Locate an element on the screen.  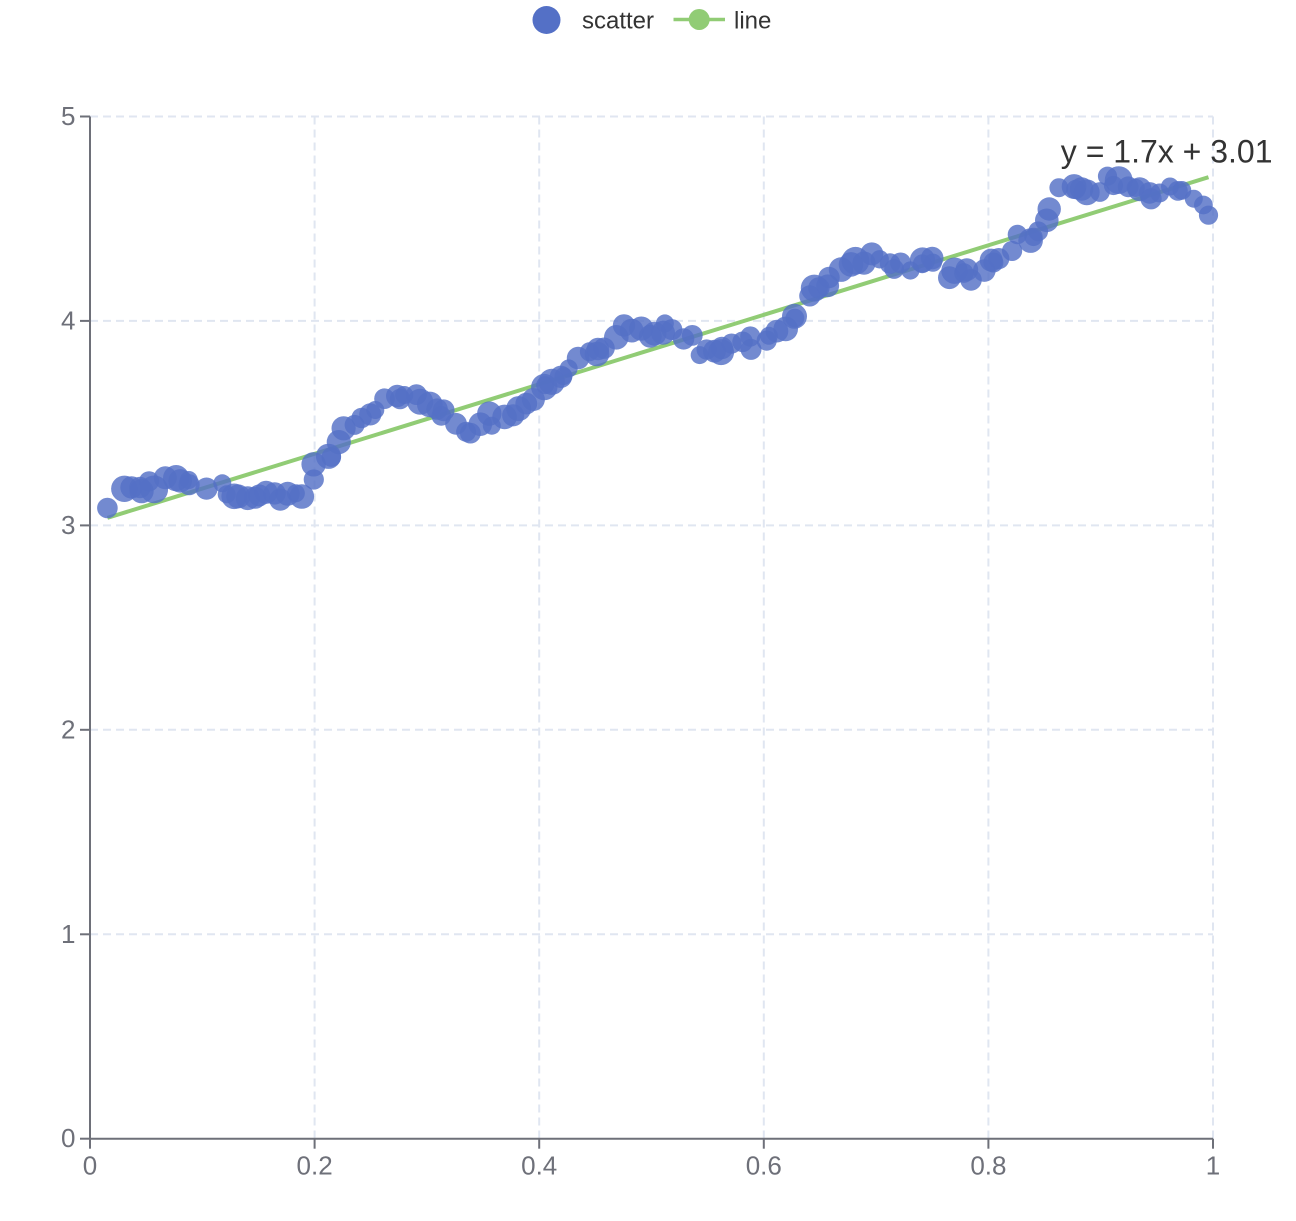
svg-text: 0.8 is located at coordinates (988, 1166).